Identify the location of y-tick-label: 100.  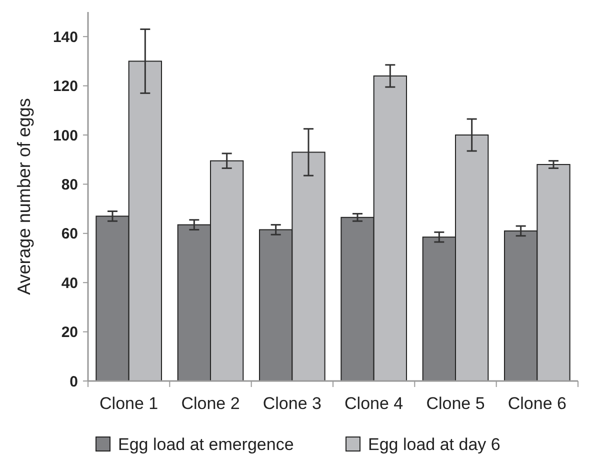
(65, 135).